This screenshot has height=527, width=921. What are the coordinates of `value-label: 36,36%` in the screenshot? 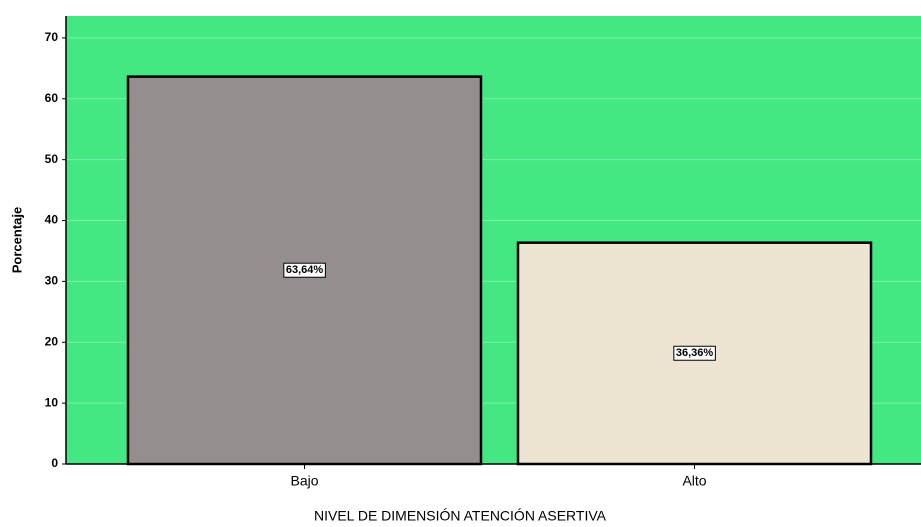 It's located at (695, 353).